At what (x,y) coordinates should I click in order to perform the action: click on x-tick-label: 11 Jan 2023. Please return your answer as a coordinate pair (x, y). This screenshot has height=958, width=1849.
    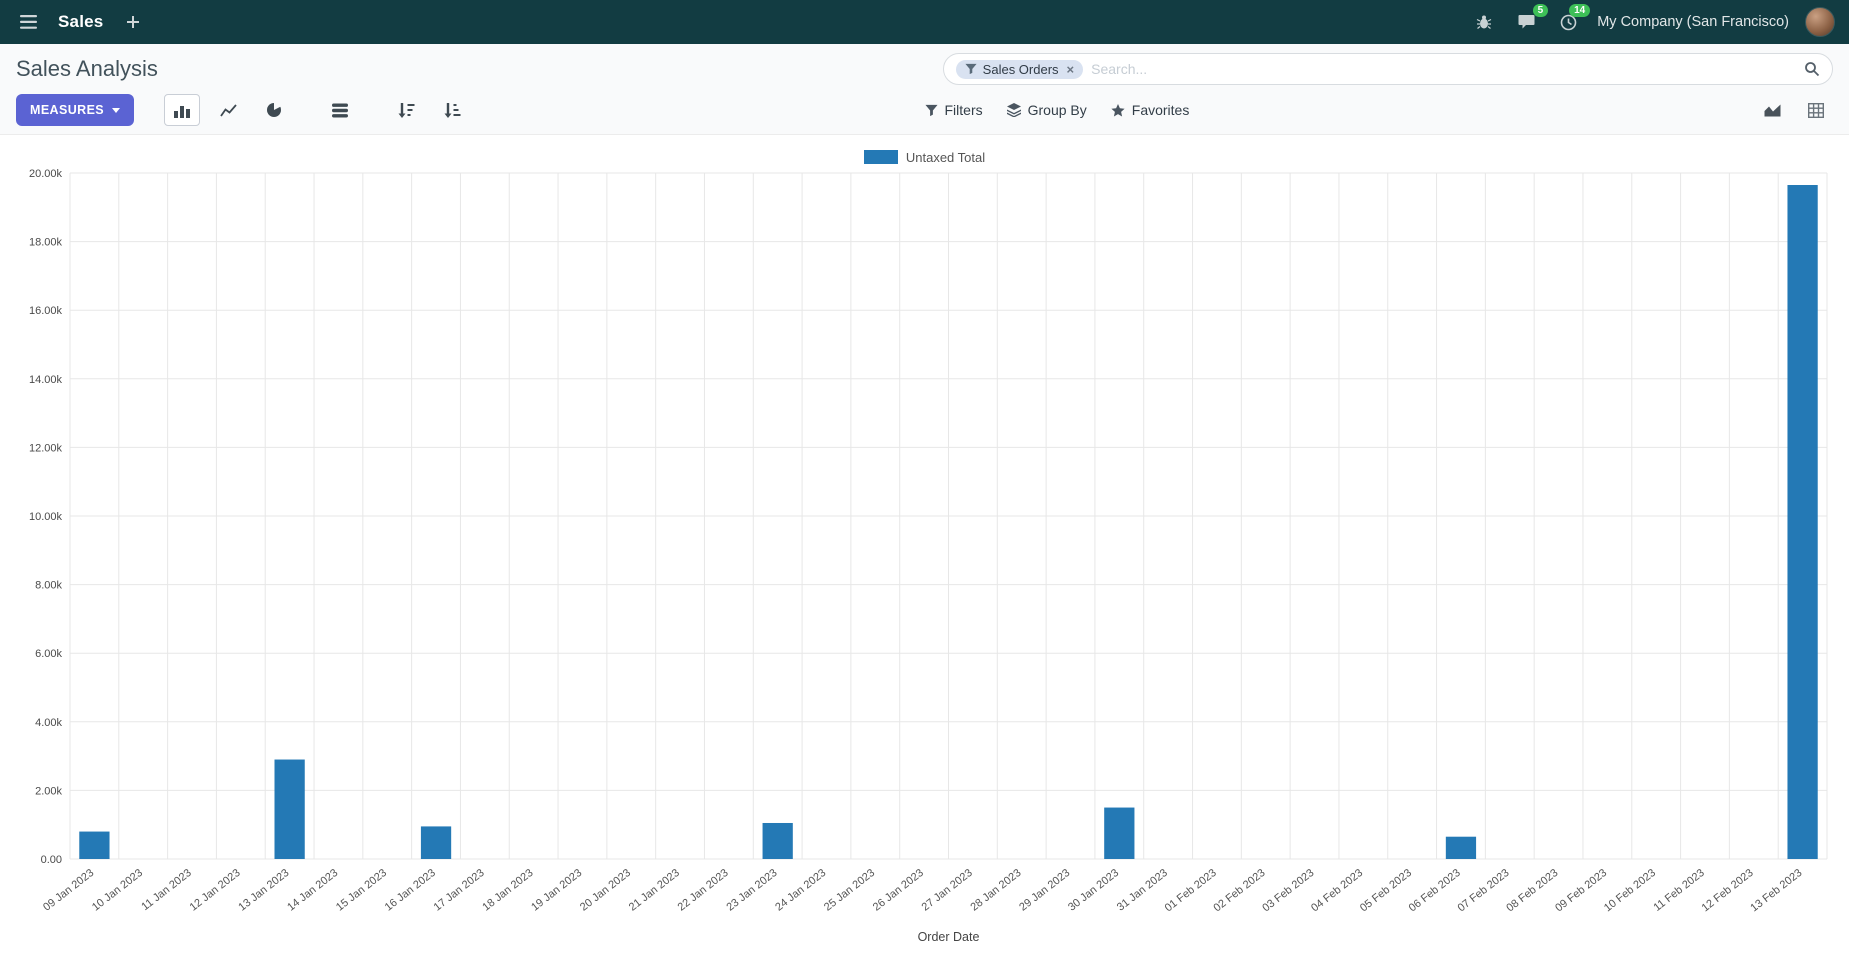
    Looking at the image, I should click on (166, 890).